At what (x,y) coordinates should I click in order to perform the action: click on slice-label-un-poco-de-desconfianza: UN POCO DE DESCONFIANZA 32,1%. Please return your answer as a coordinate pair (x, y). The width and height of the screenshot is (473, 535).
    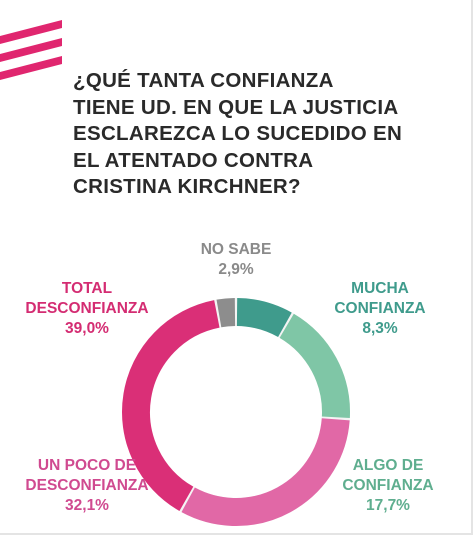
    Looking at the image, I should click on (87, 486).